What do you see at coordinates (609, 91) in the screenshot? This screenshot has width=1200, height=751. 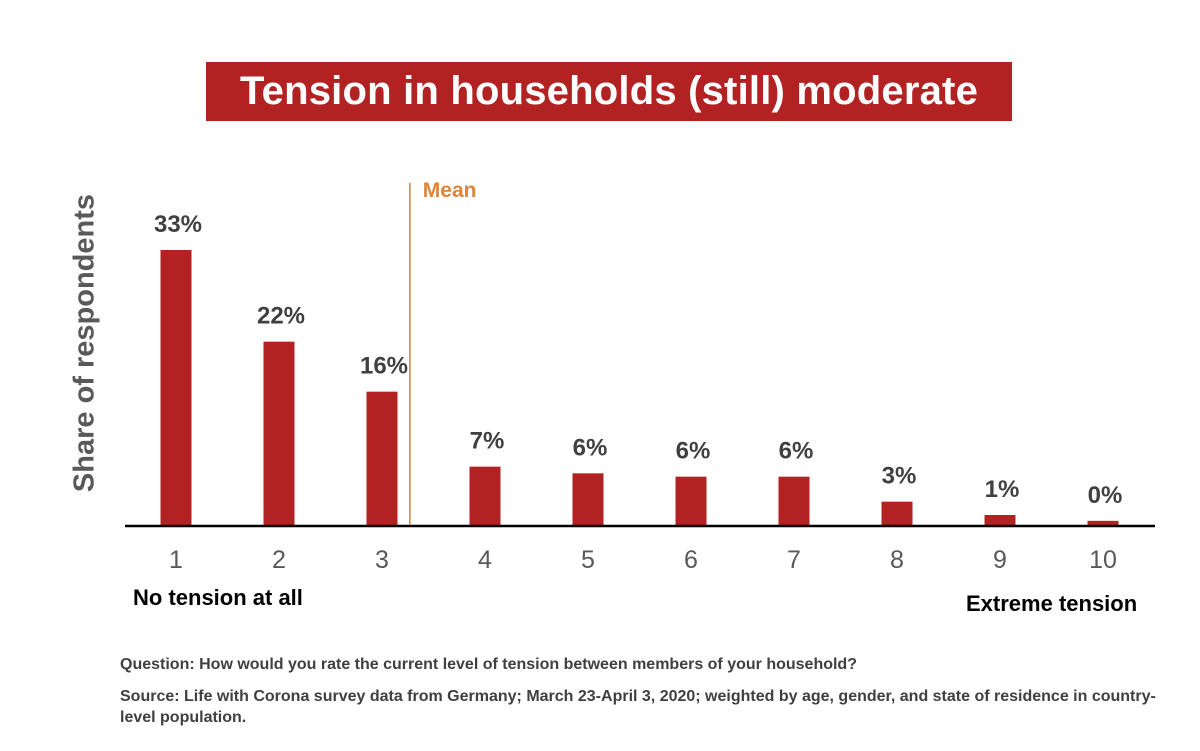 I see `chart-title: Tension in households (still) moderate` at bounding box center [609, 91].